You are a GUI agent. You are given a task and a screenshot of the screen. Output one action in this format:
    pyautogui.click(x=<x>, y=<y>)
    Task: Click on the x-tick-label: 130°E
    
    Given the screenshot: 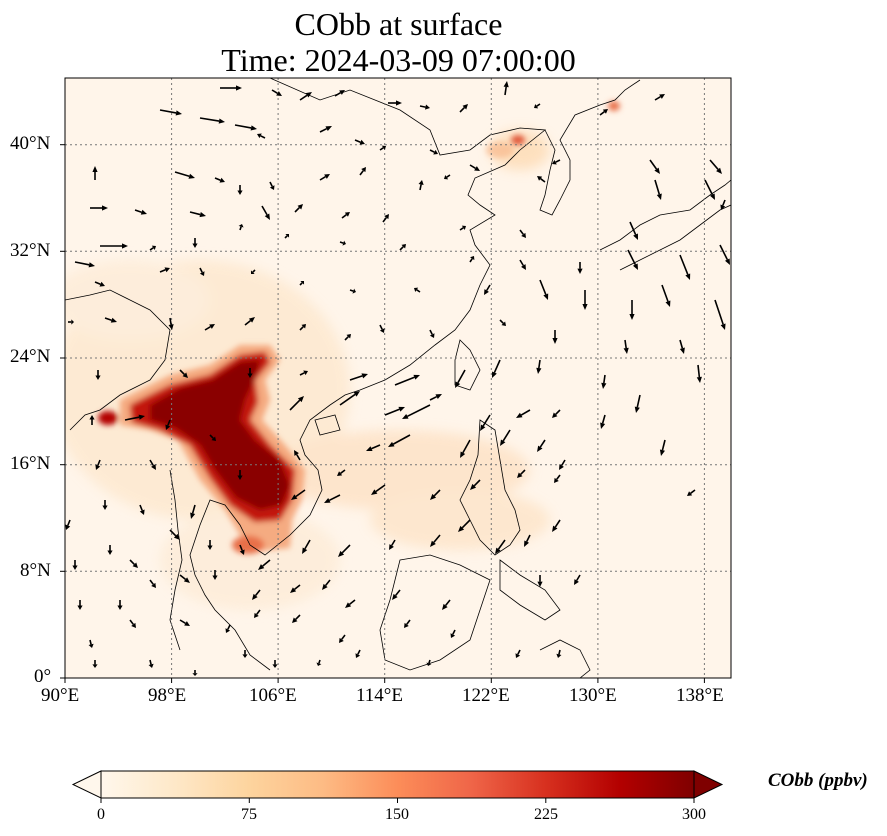 What is the action you would take?
    pyautogui.click(x=593, y=695)
    